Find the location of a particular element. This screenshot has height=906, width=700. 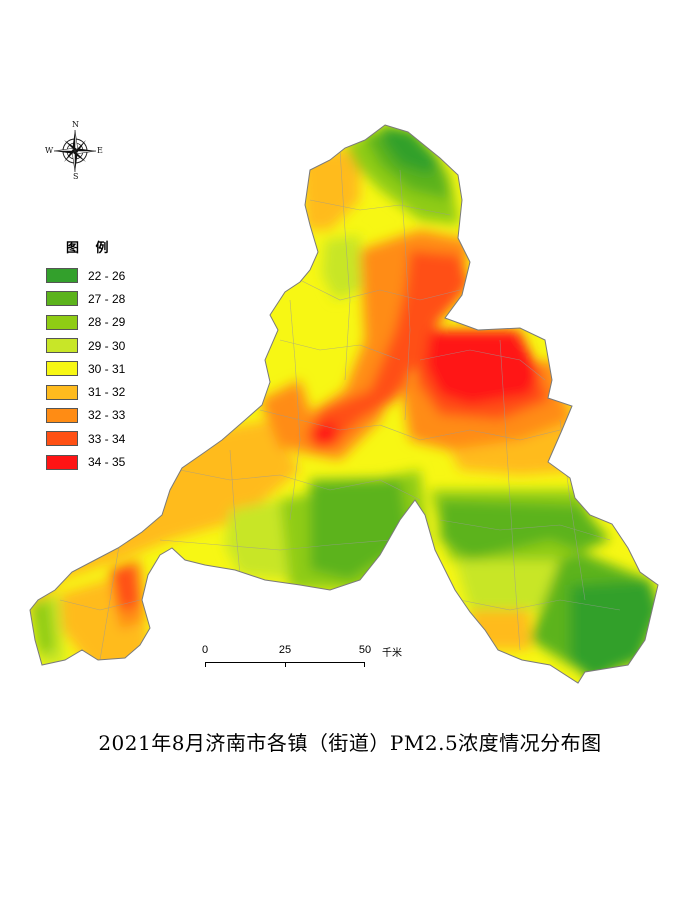

legend-item: 29 - 30 is located at coordinates (116, 345).